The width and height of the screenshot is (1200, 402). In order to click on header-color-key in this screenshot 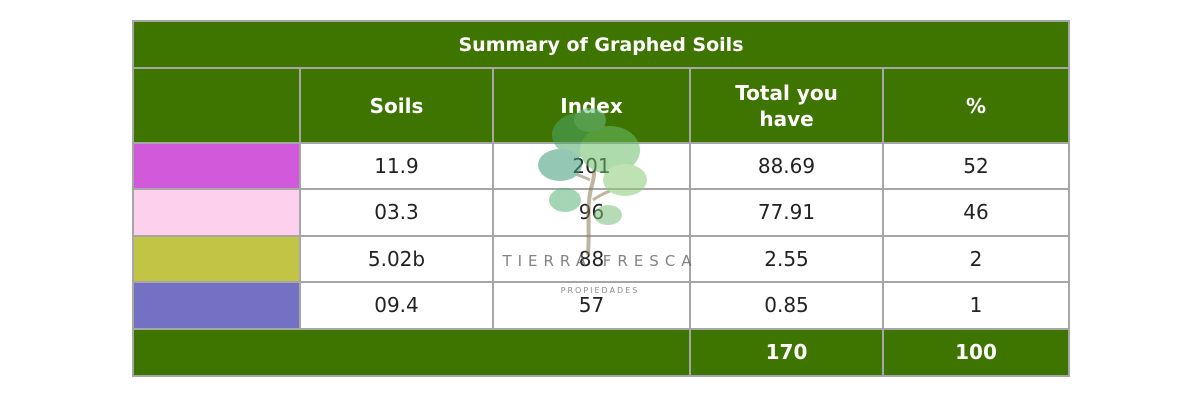, I will do `click(216, 105)`.